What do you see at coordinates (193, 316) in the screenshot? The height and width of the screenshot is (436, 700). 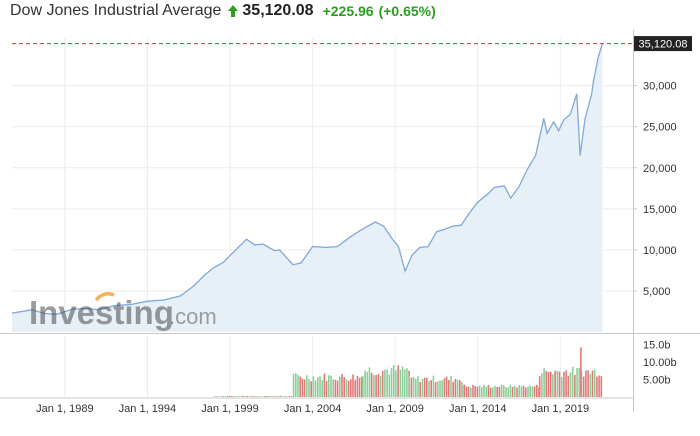 I see `logo-suffix: .com` at bounding box center [193, 316].